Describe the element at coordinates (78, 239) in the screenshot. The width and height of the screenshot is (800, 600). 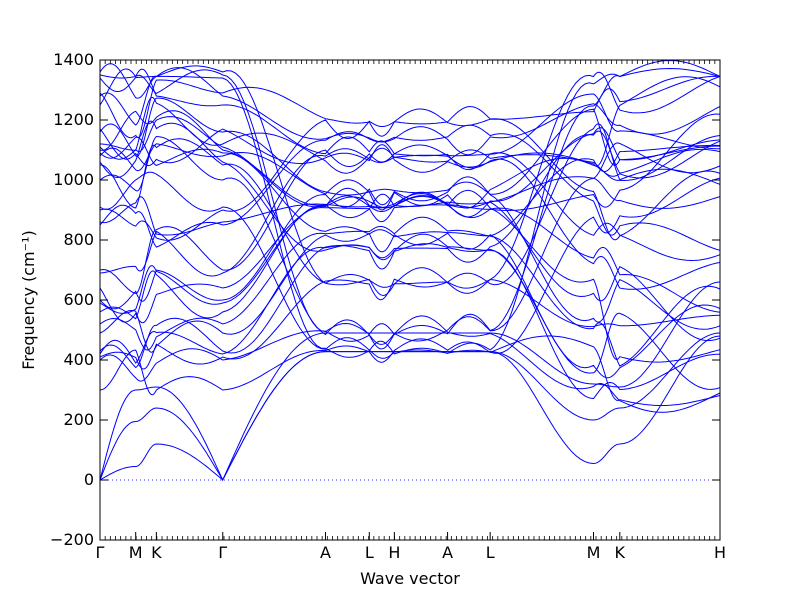
I see `y-tick-label: 800` at that location.